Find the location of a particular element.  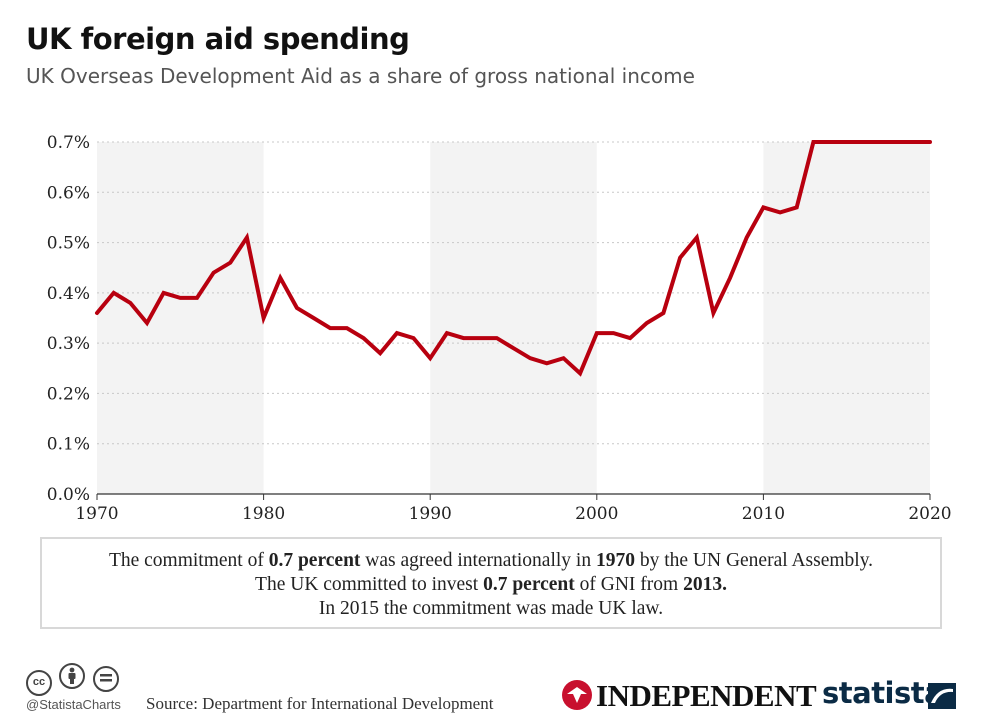

y-tick-label: 0.0% is located at coordinates (68, 495).